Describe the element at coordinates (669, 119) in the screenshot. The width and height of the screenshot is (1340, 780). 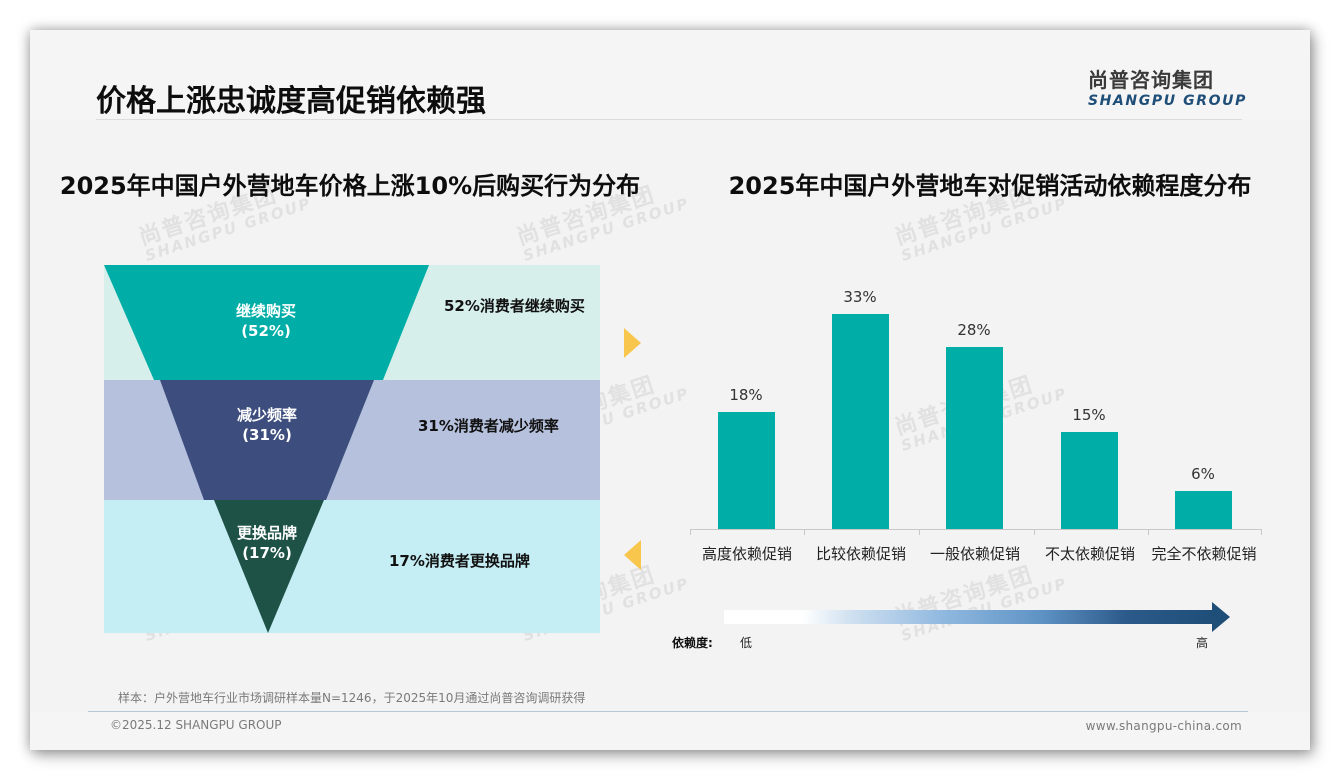
I see `header-divider` at that location.